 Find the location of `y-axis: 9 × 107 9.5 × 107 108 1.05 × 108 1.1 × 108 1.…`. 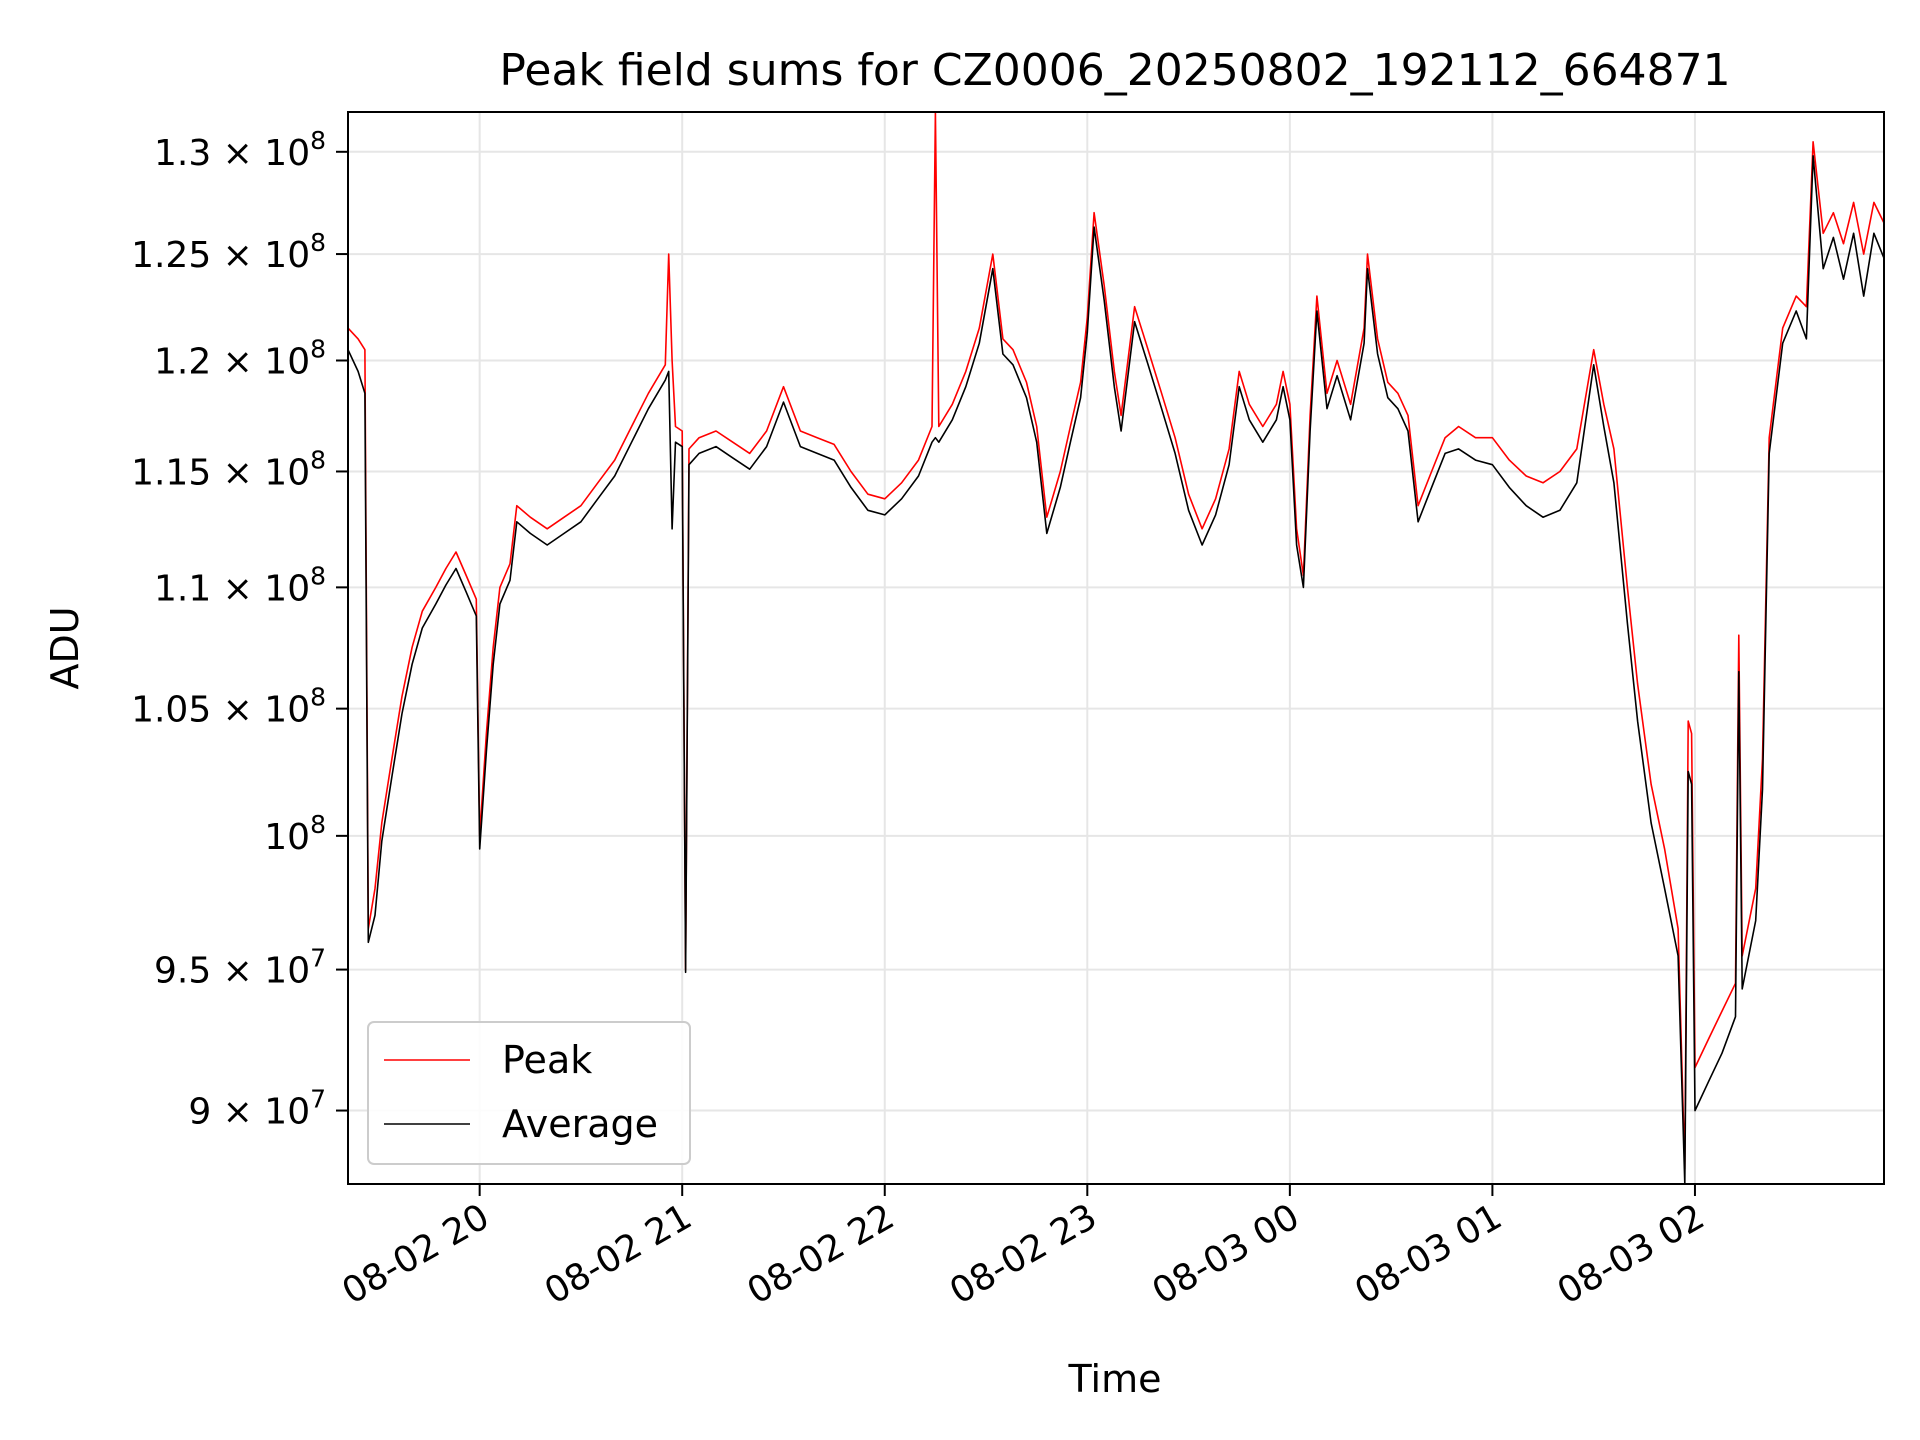

y-axis: 9 × 107 9.5 × 107 108 1.05 × 108 1.1 × 108 1.… is located at coordinates (239, 629).